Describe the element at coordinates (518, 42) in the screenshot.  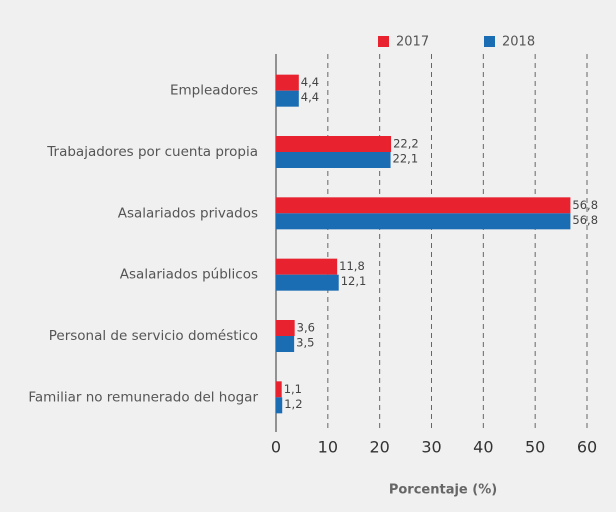
I see `legend-label: 2018` at that location.